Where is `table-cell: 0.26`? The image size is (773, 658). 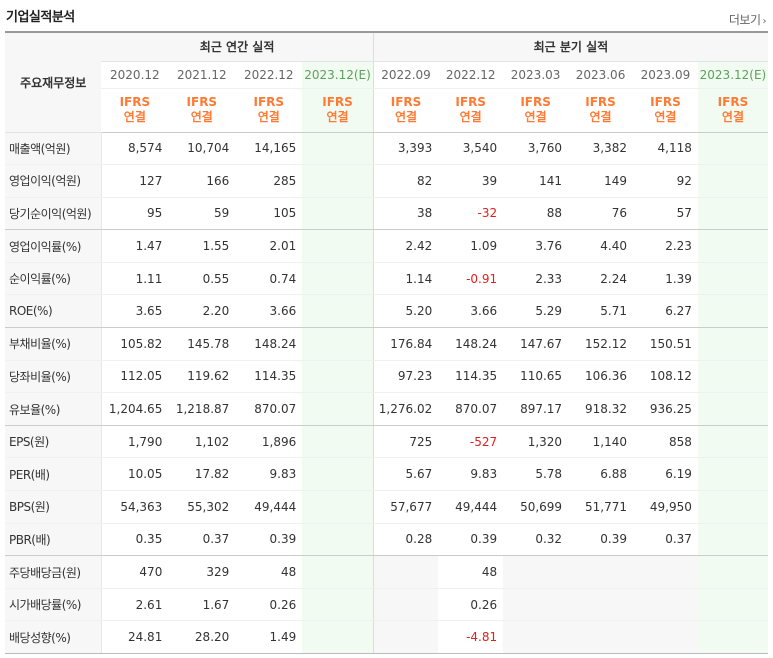
table-cell: 0.26 is located at coordinates (471, 605).